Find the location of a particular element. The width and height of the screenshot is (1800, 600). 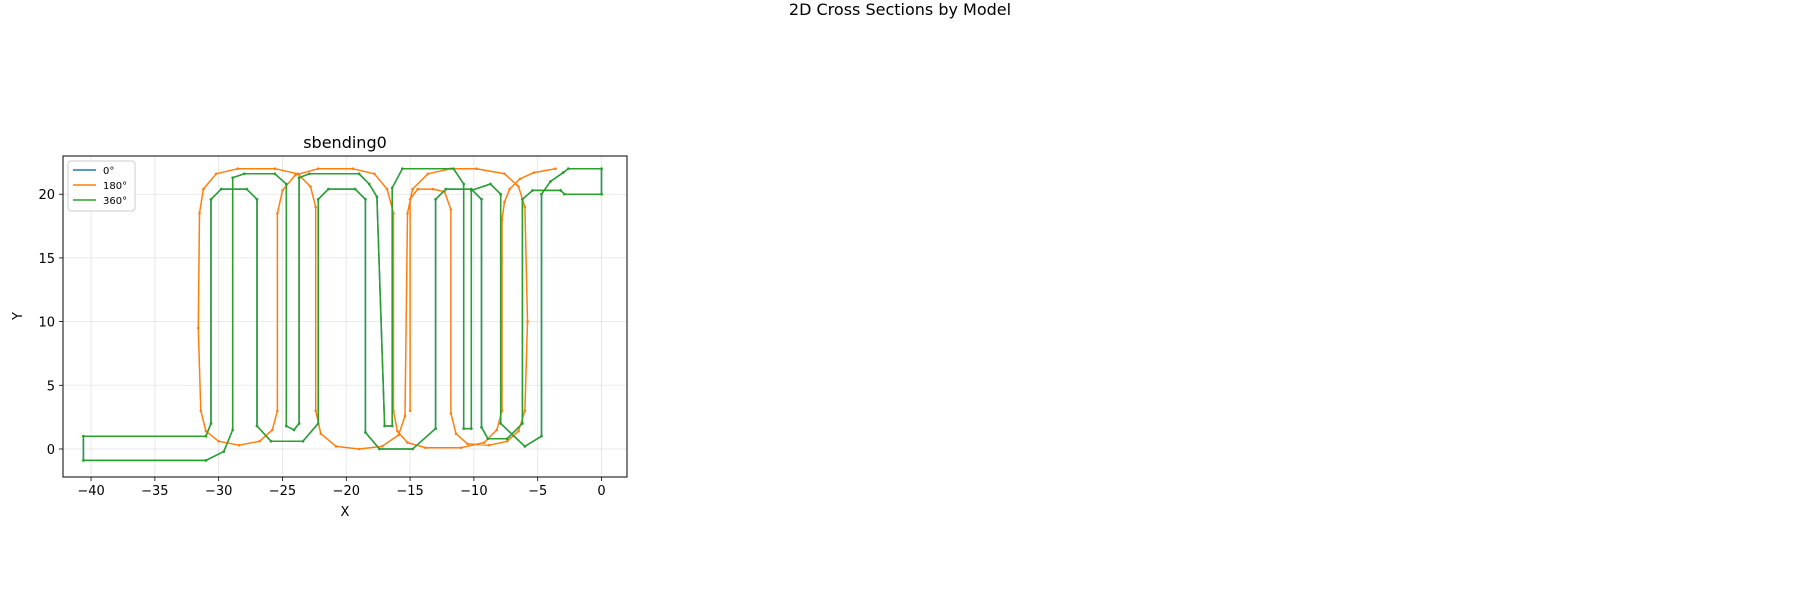

y-axis-label: Y is located at coordinates (18, 316).